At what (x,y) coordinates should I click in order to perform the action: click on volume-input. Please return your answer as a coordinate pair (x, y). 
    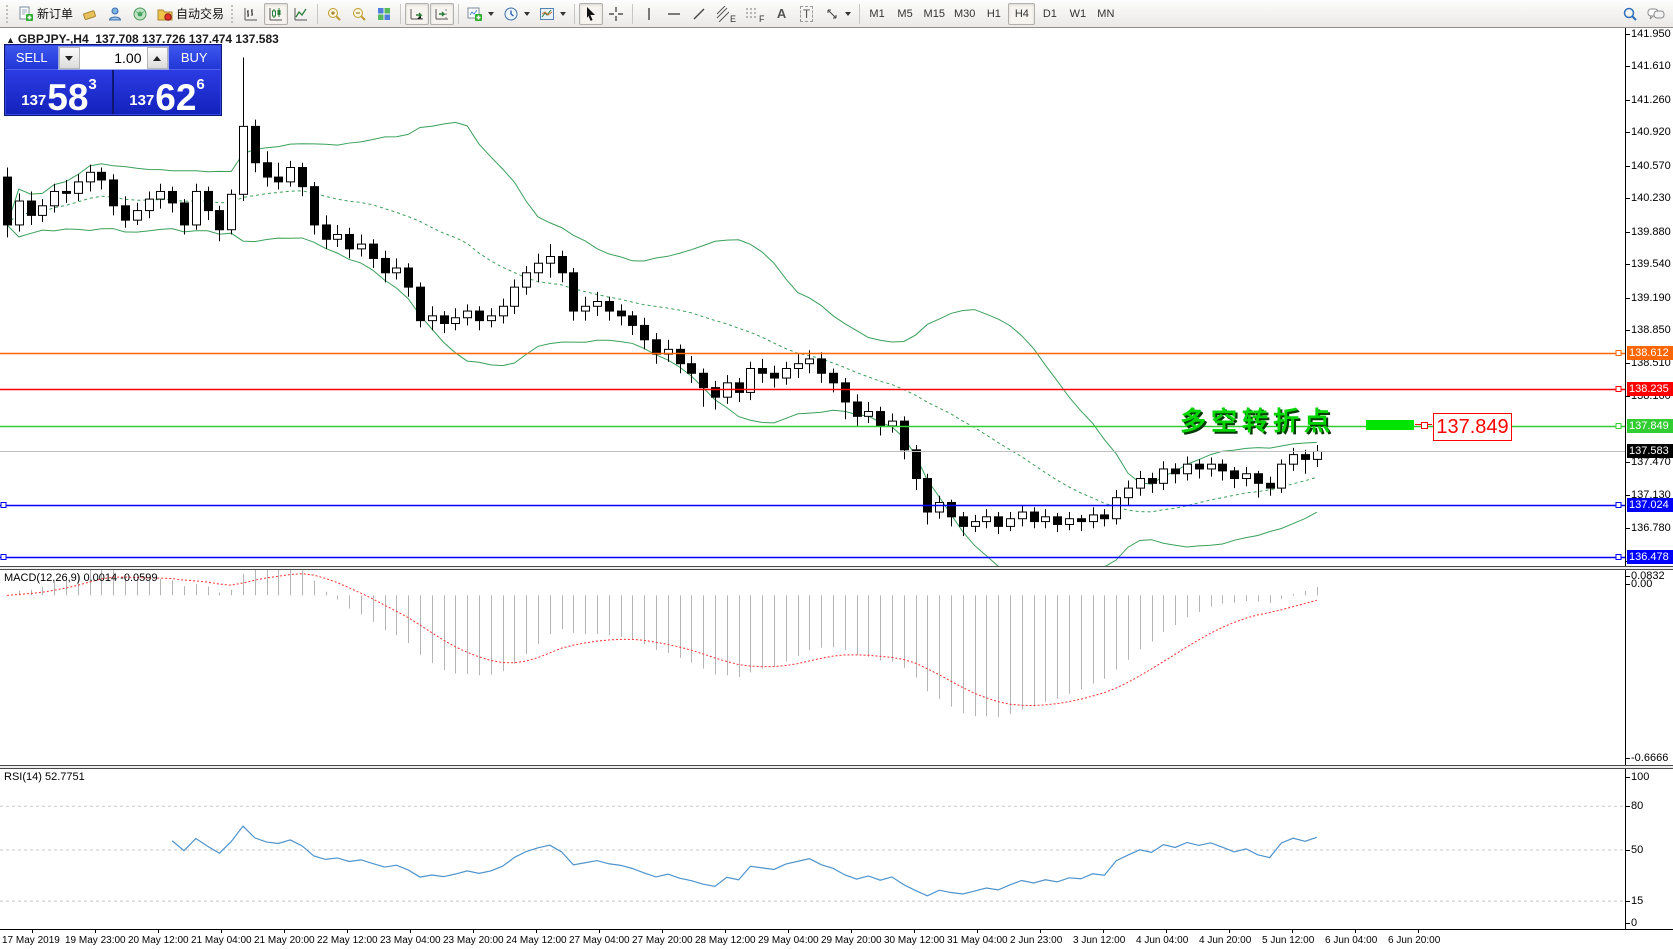
    Looking at the image, I should click on (113, 58).